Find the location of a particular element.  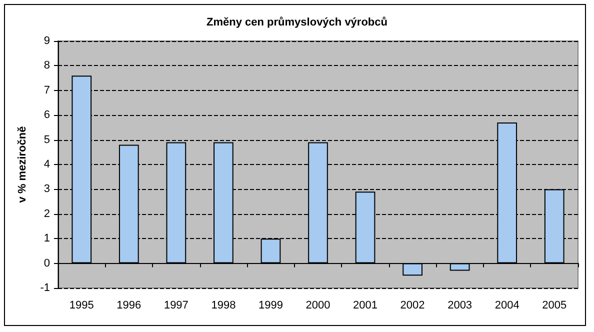

x-tick-label: 2001 is located at coordinates (365, 306).